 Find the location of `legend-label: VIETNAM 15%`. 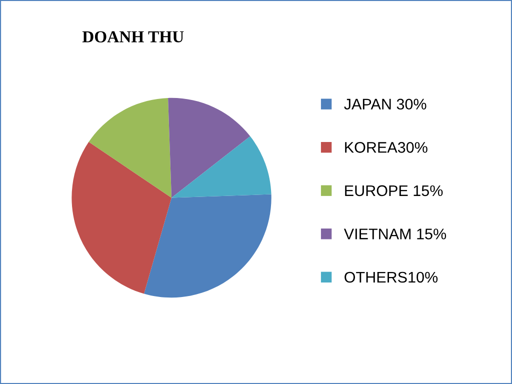

legend-label: VIETNAM 15% is located at coordinates (395, 234).